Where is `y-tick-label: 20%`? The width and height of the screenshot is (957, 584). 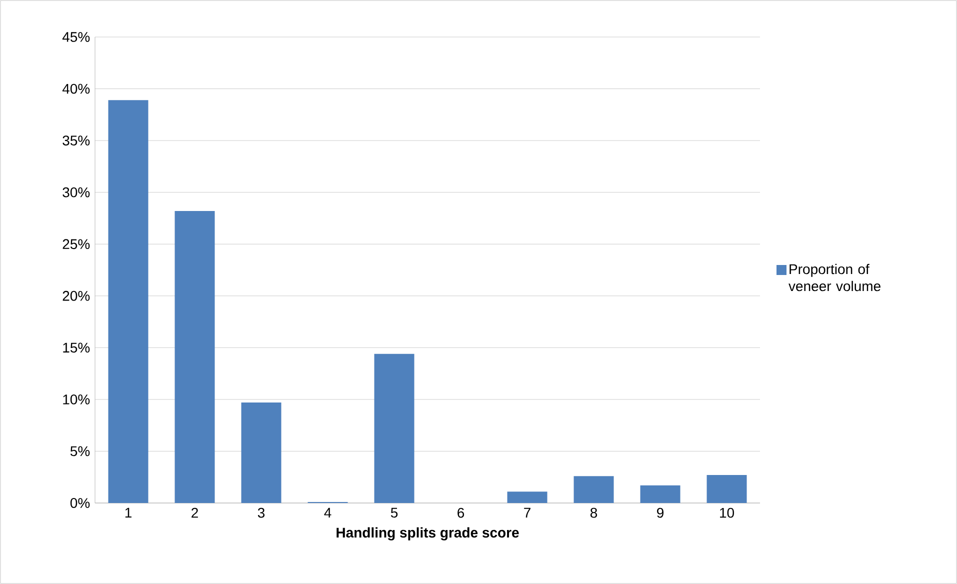 y-tick-label: 20% is located at coordinates (76, 295).